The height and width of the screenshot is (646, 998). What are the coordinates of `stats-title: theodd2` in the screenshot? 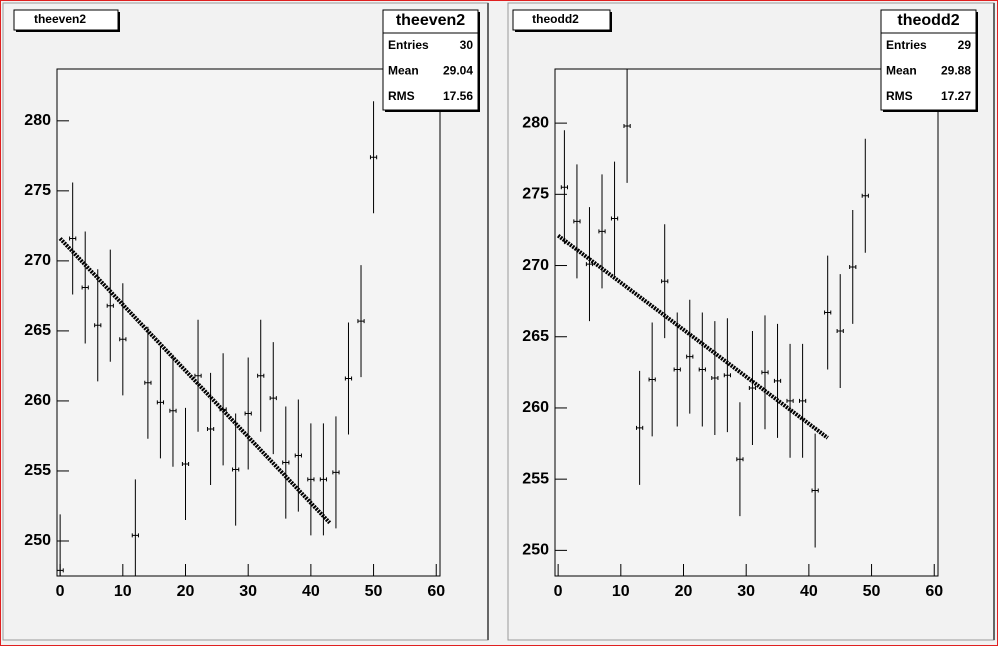 It's located at (928, 20).